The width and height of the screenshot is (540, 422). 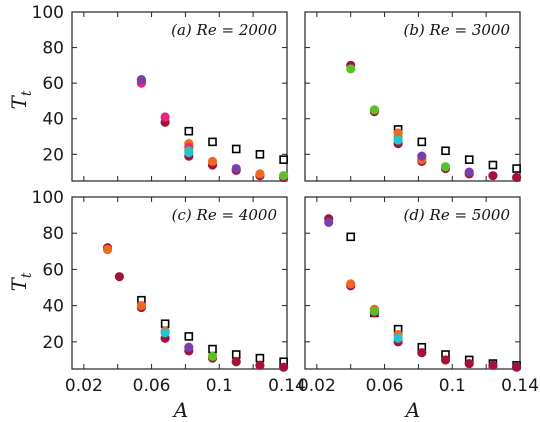 What do you see at coordinates (412, 410) in the screenshot?
I see `x-axis-label-right: A` at bounding box center [412, 410].